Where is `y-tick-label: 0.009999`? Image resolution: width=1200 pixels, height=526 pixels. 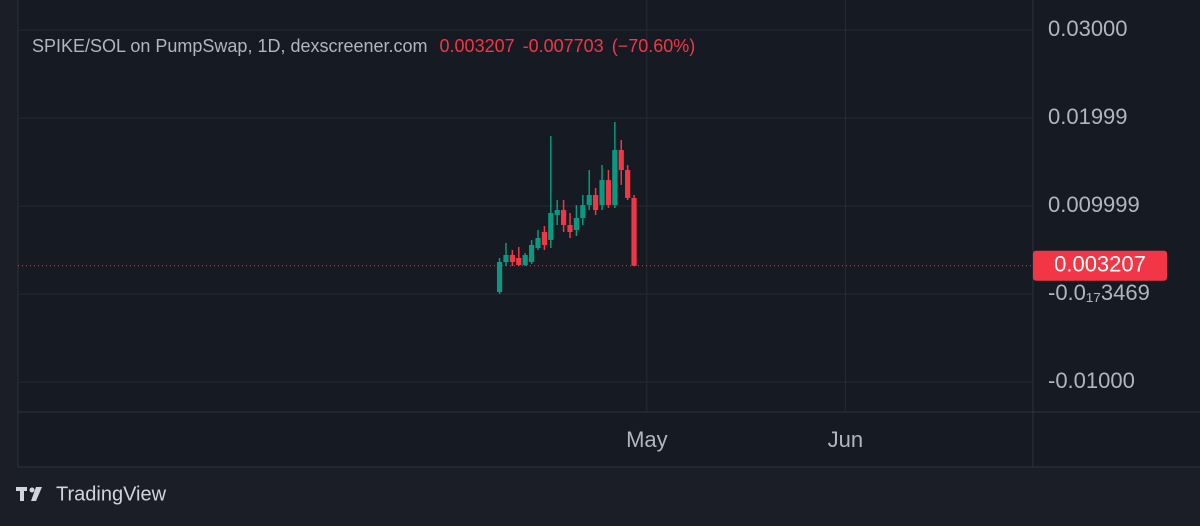 y-tick-label: 0.009999 is located at coordinates (1094, 204).